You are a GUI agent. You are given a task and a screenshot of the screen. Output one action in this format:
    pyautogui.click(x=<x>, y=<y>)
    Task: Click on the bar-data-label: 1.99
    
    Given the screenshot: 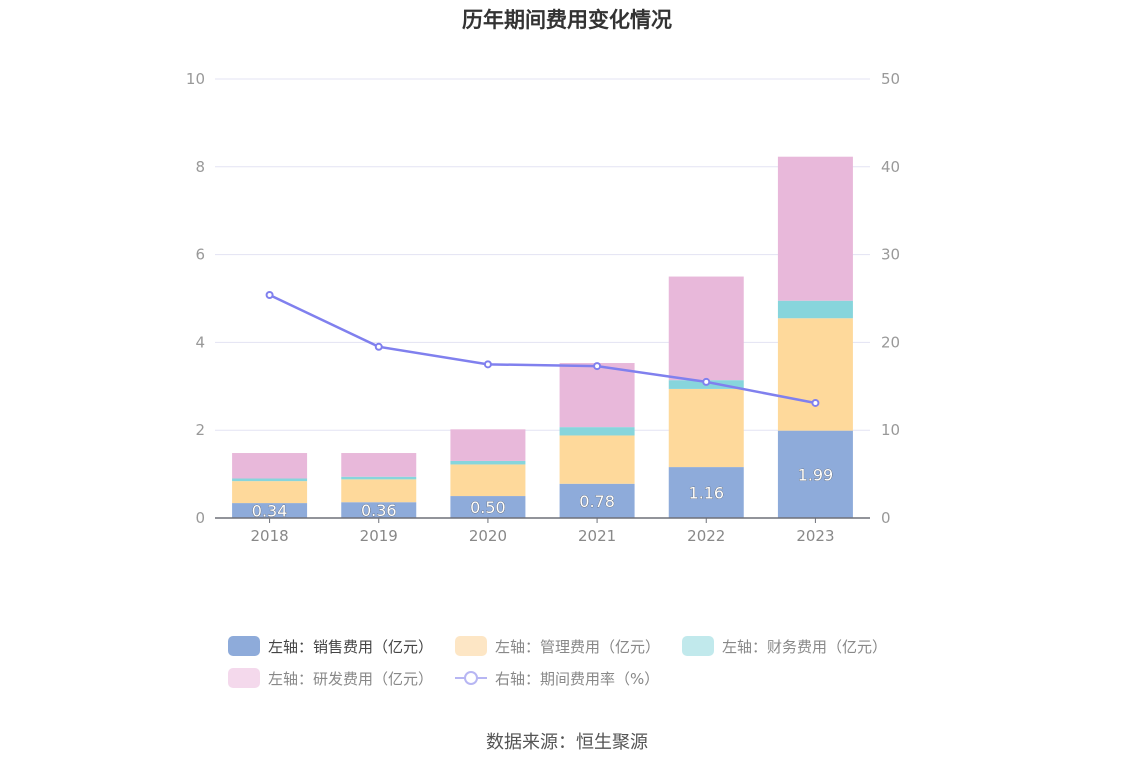 What is the action you would take?
    pyautogui.click(x=816, y=474)
    